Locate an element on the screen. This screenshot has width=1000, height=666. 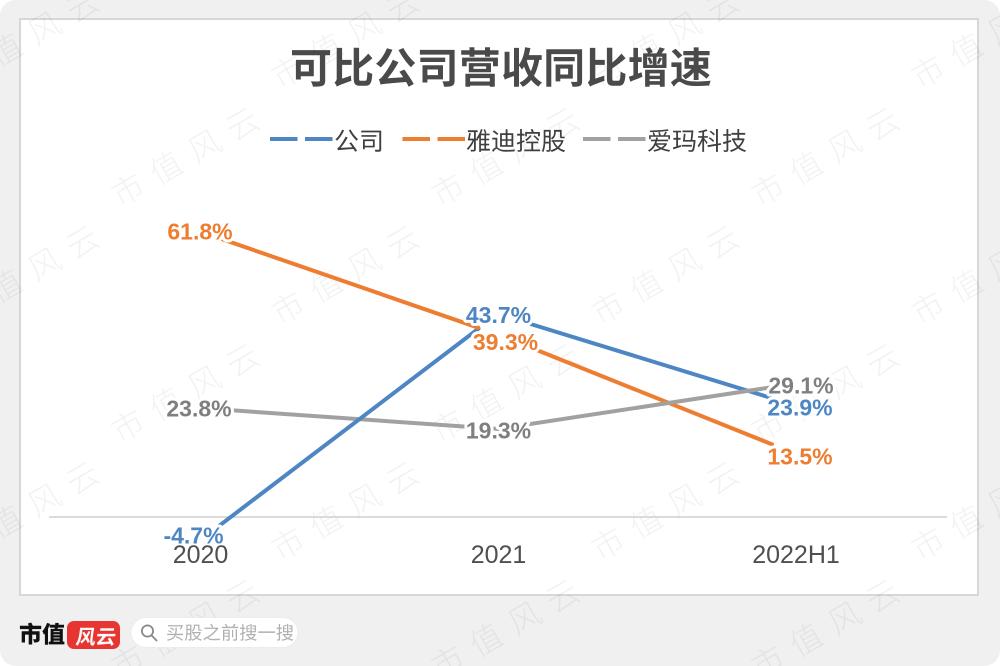
svg-text: 2020 is located at coordinates (201, 555).